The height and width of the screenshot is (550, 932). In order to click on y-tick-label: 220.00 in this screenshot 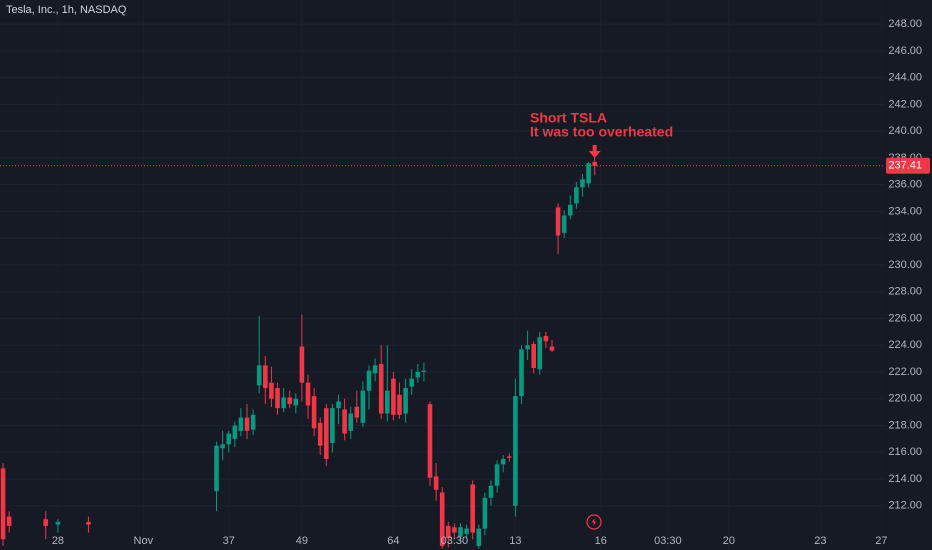, I will do `click(905, 399)`.